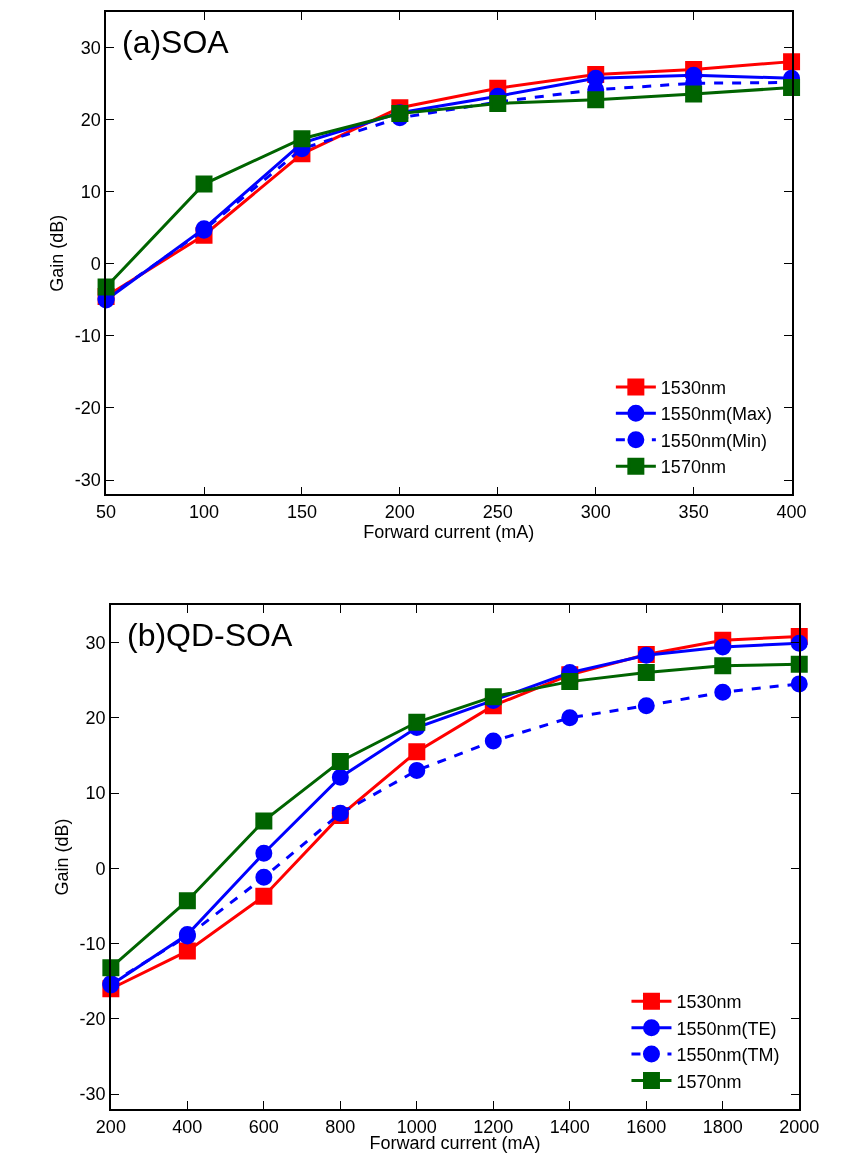 The height and width of the screenshot is (1153, 848). Describe the element at coordinates (301, 511) in the screenshot. I see `x-tick-label: 150` at that location.